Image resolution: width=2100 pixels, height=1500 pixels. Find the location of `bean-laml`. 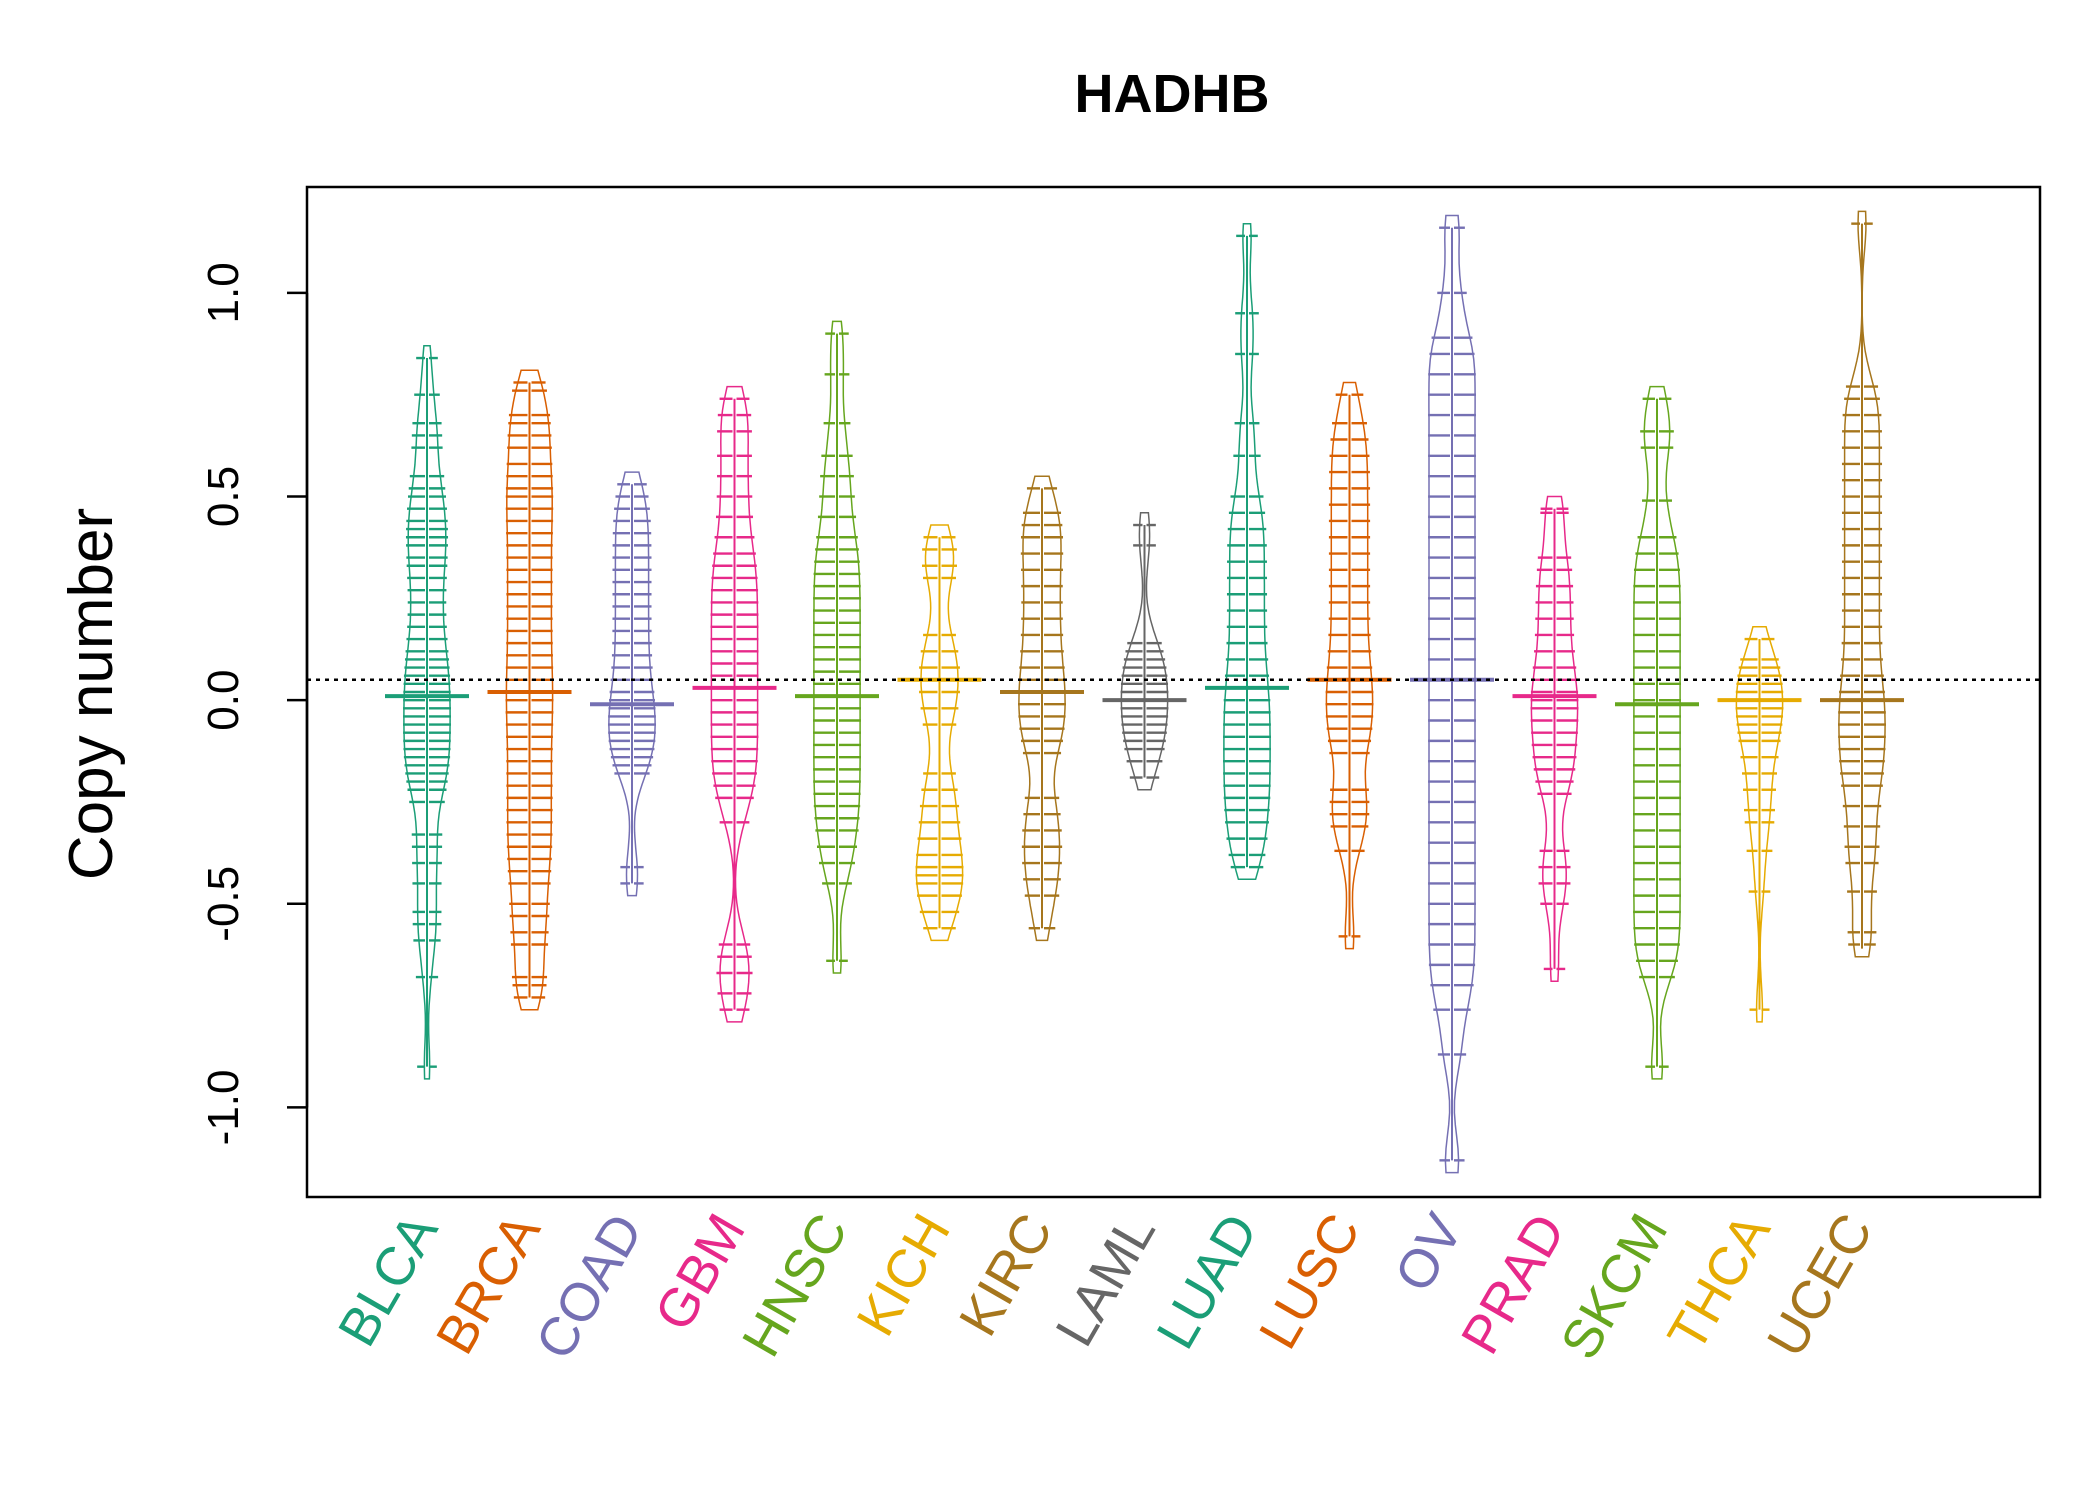

bean-laml is located at coordinates (1144, 651).